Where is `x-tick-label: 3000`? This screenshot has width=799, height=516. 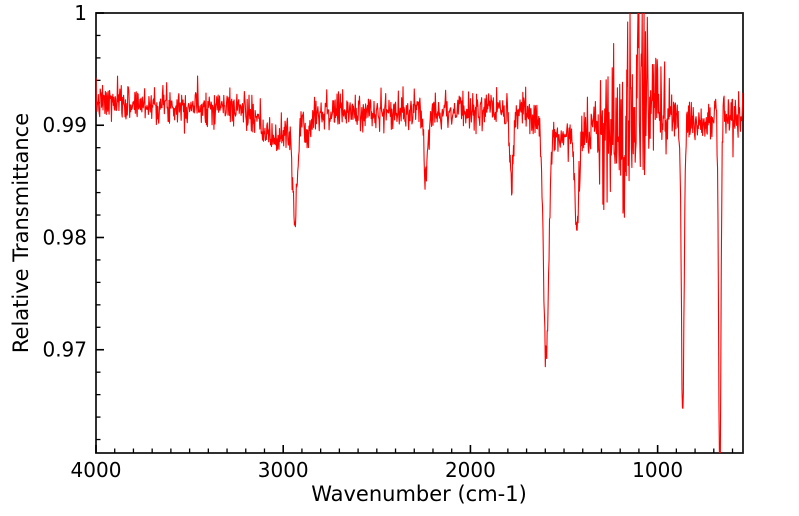
x-tick-label: 3000 is located at coordinates (283, 470).